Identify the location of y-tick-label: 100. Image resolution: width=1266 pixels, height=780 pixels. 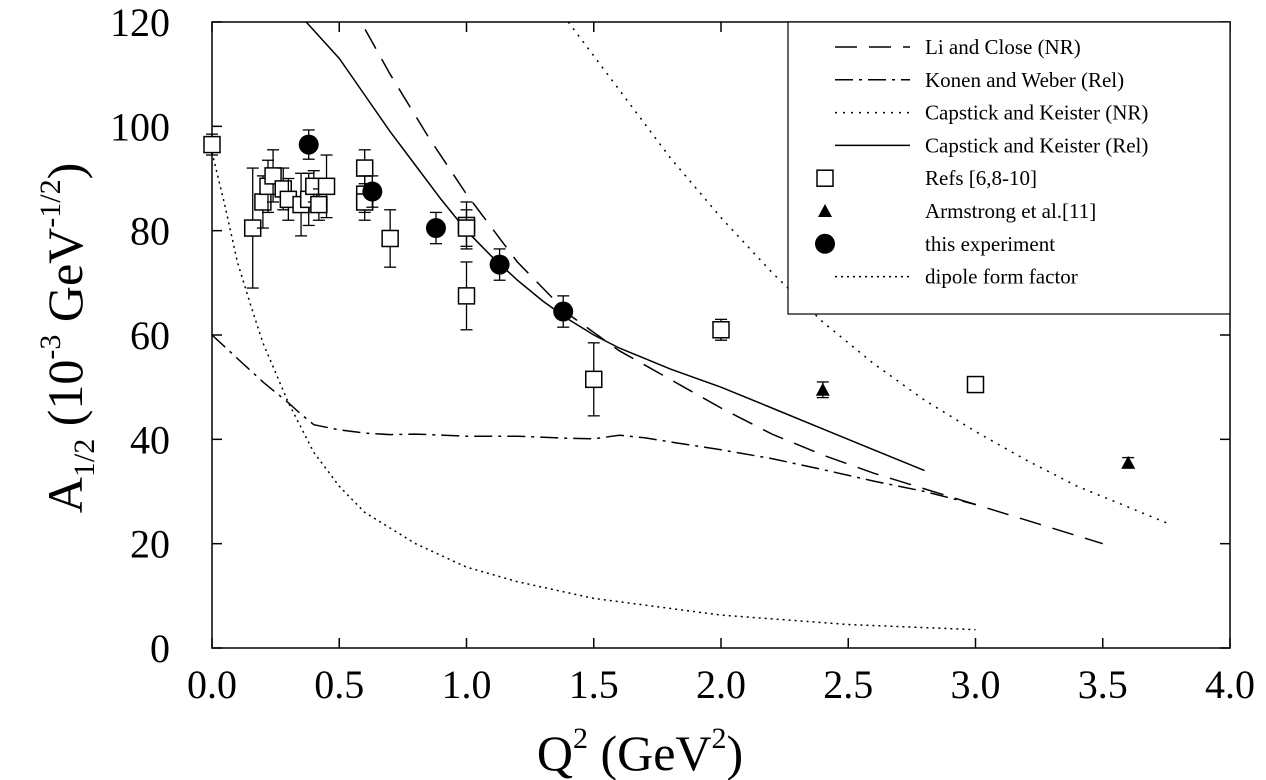
(140, 126).